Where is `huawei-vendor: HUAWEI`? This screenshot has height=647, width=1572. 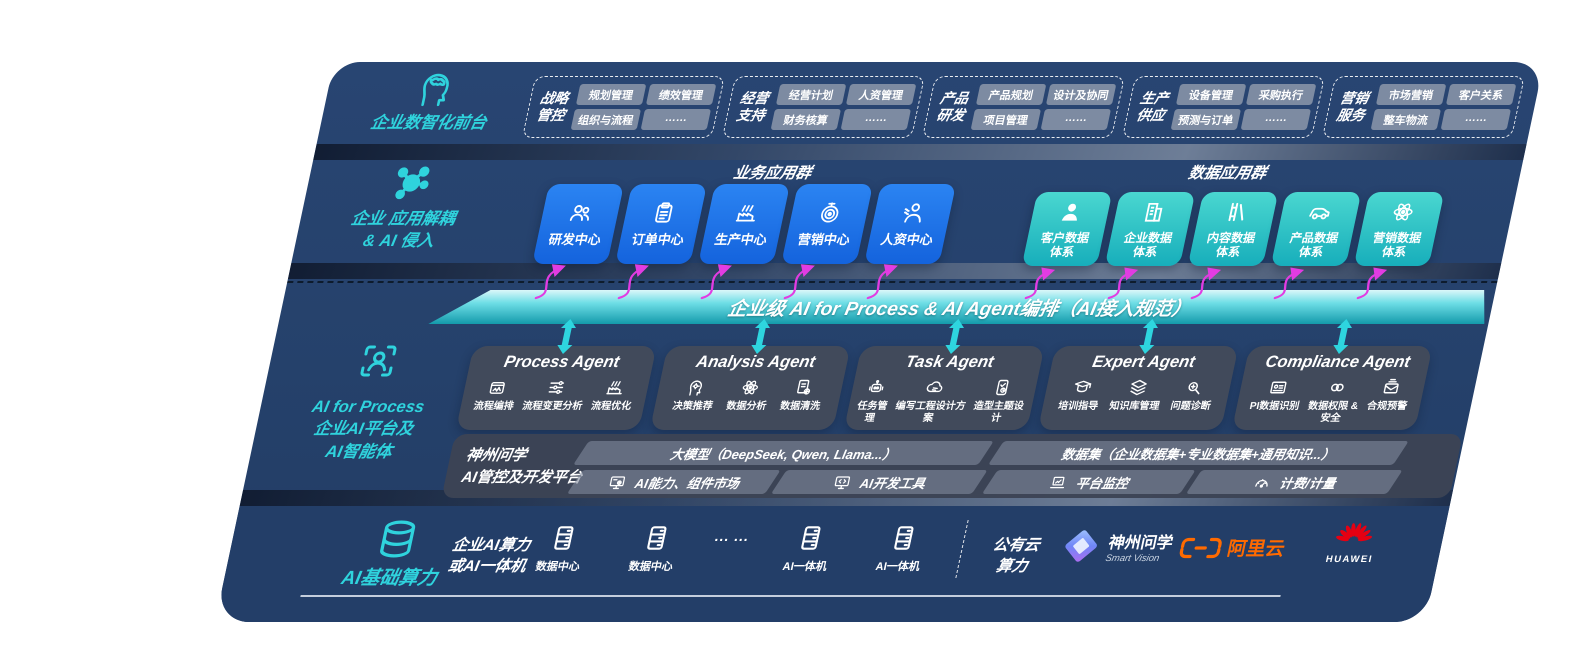
huawei-vendor: HUAWEI is located at coordinates (1353, 542).